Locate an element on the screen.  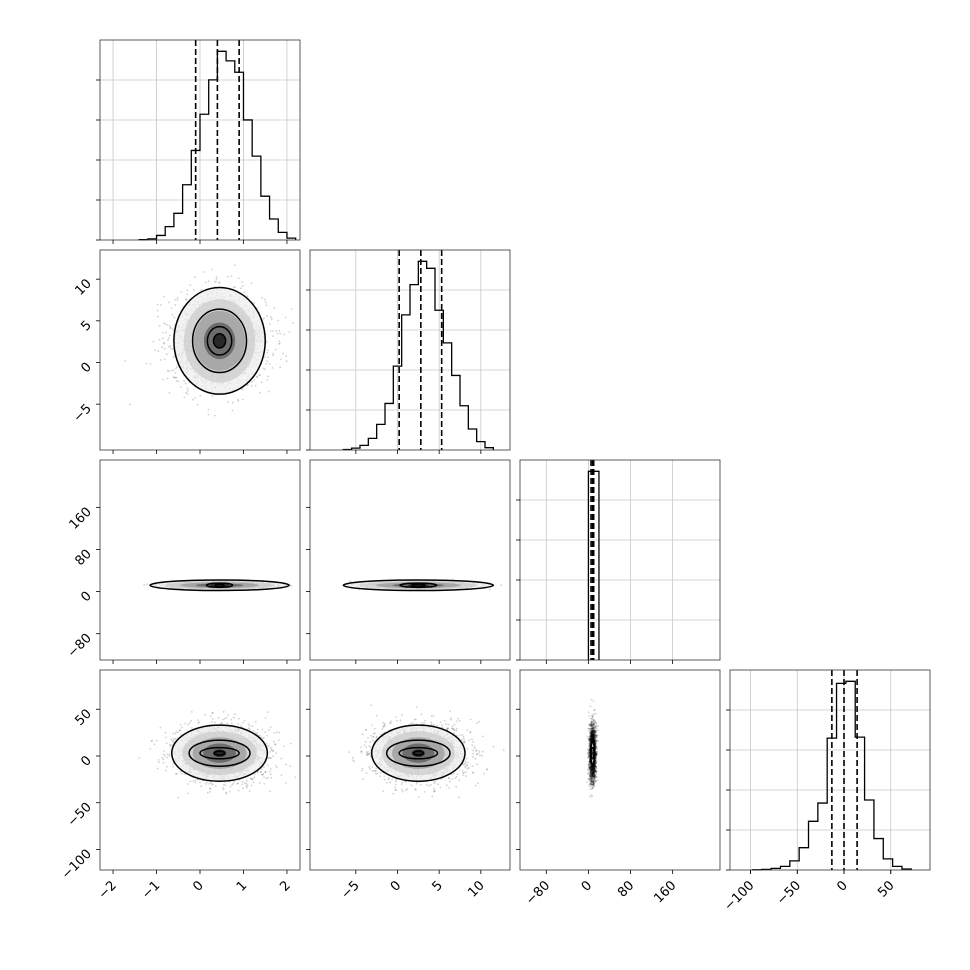
scatter-content is located at coordinates (224, 585).